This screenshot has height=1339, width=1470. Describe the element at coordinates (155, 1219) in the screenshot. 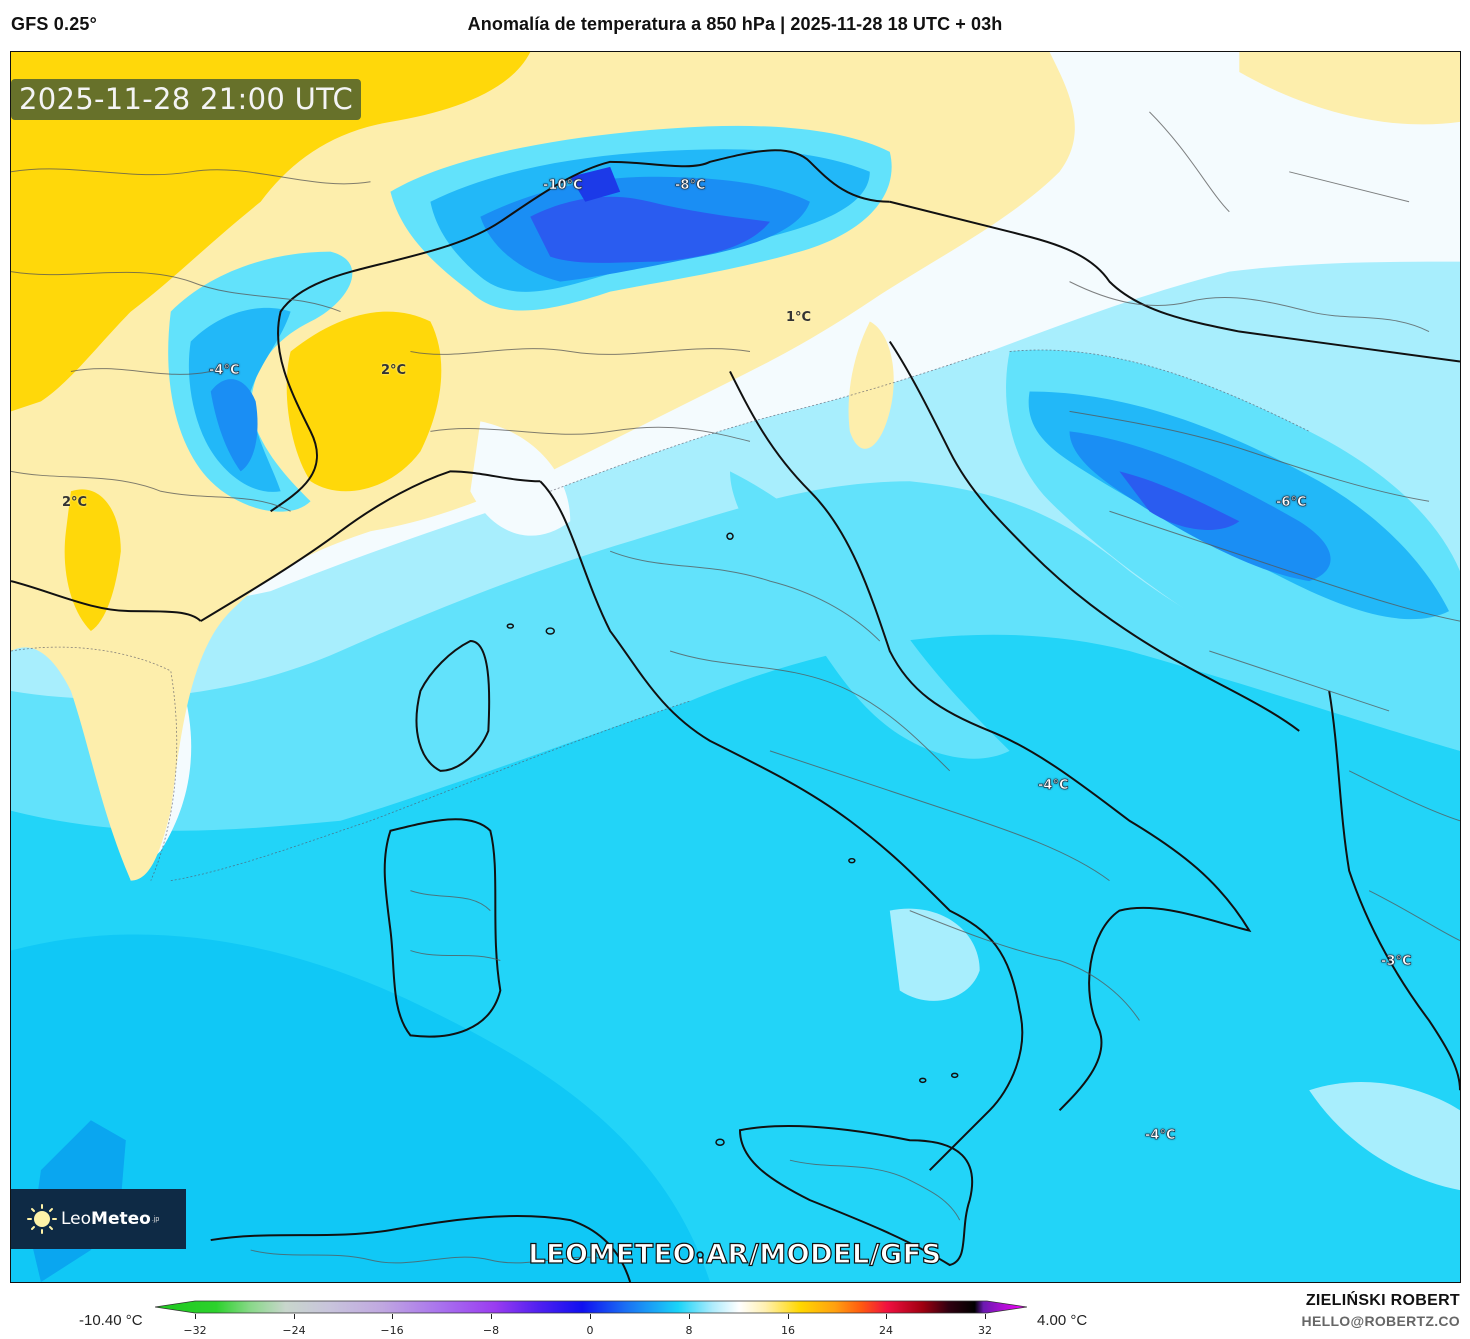

I see `logo-tld: .jp` at that location.